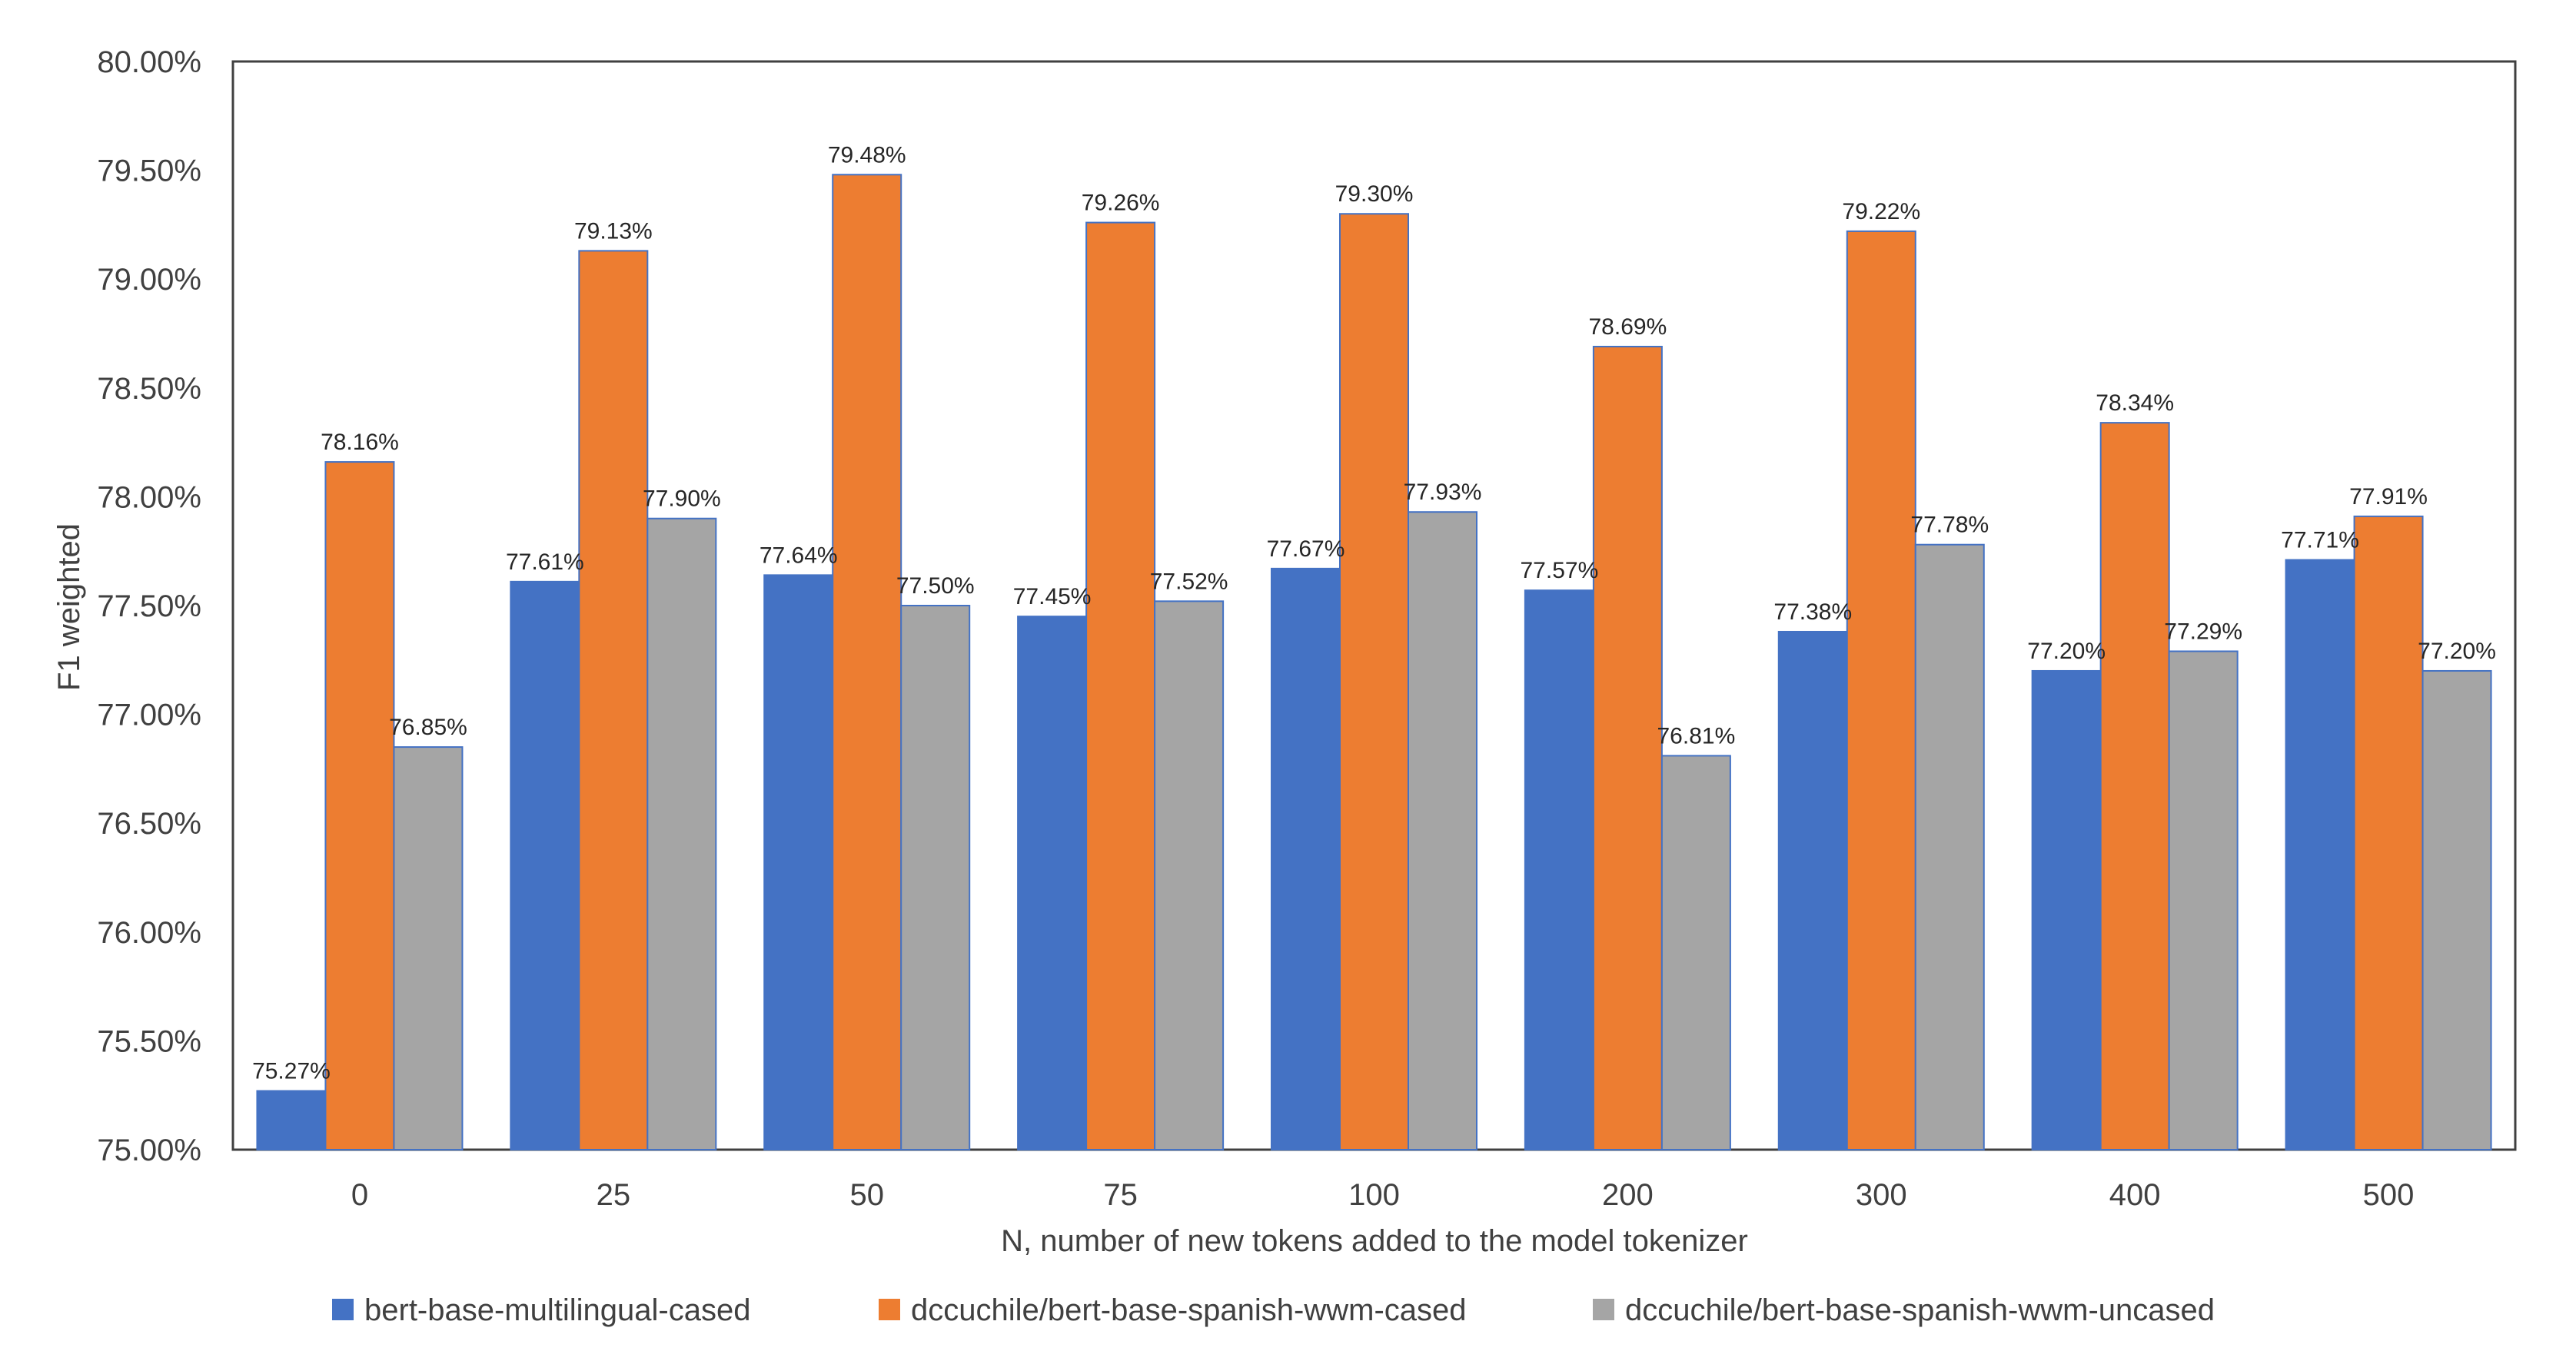 Image resolution: width=2576 pixels, height=1371 pixels. I want to click on y-axis-title: F1 weighted, so click(69, 607).